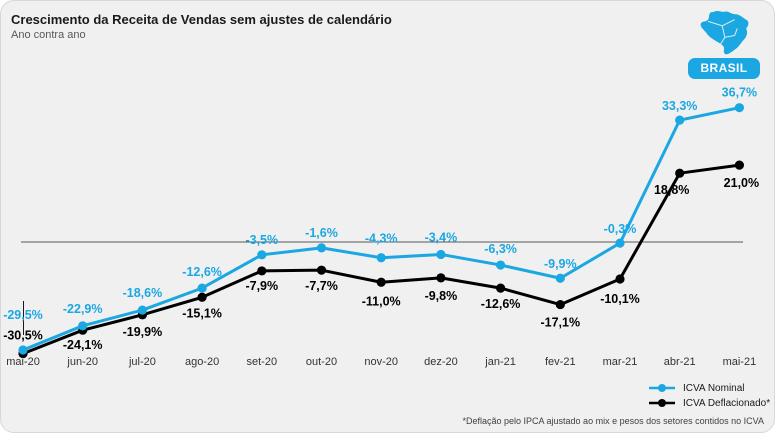  What do you see at coordinates (381, 301) in the screenshot?
I see `data-label: -11,0%` at bounding box center [381, 301].